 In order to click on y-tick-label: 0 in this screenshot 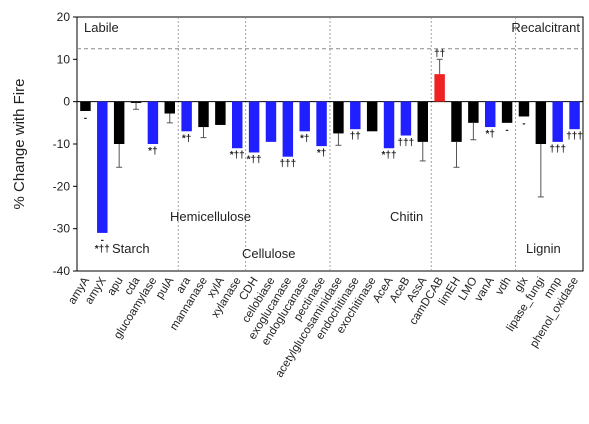, I will do `click(66, 102)`.